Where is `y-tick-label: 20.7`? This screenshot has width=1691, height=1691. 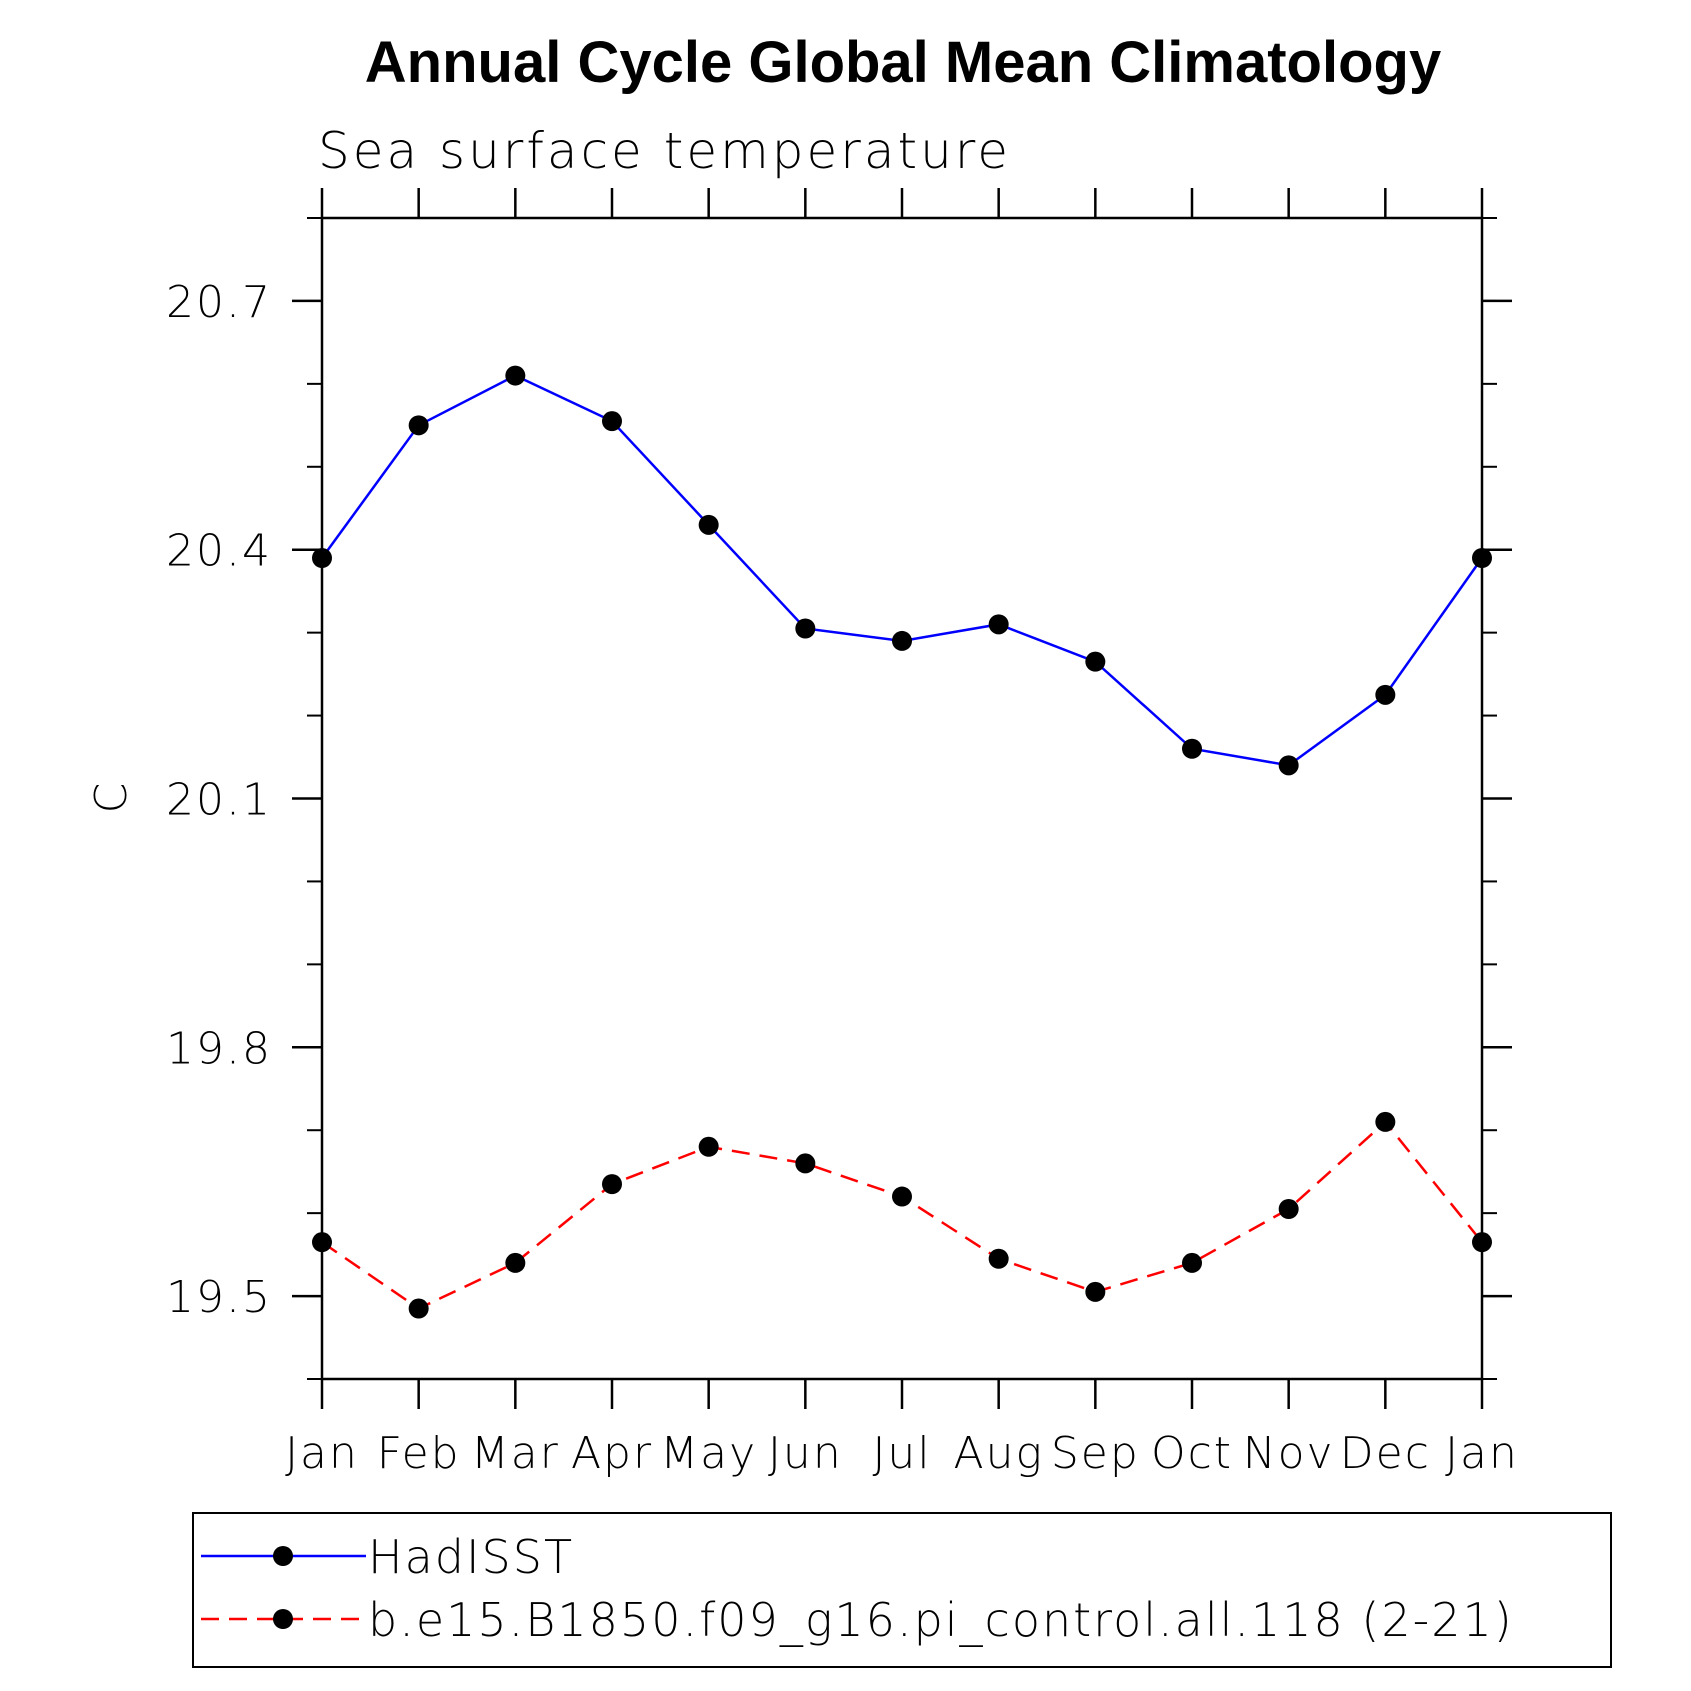
y-tick-label: 20.7 is located at coordinates (219, 302).